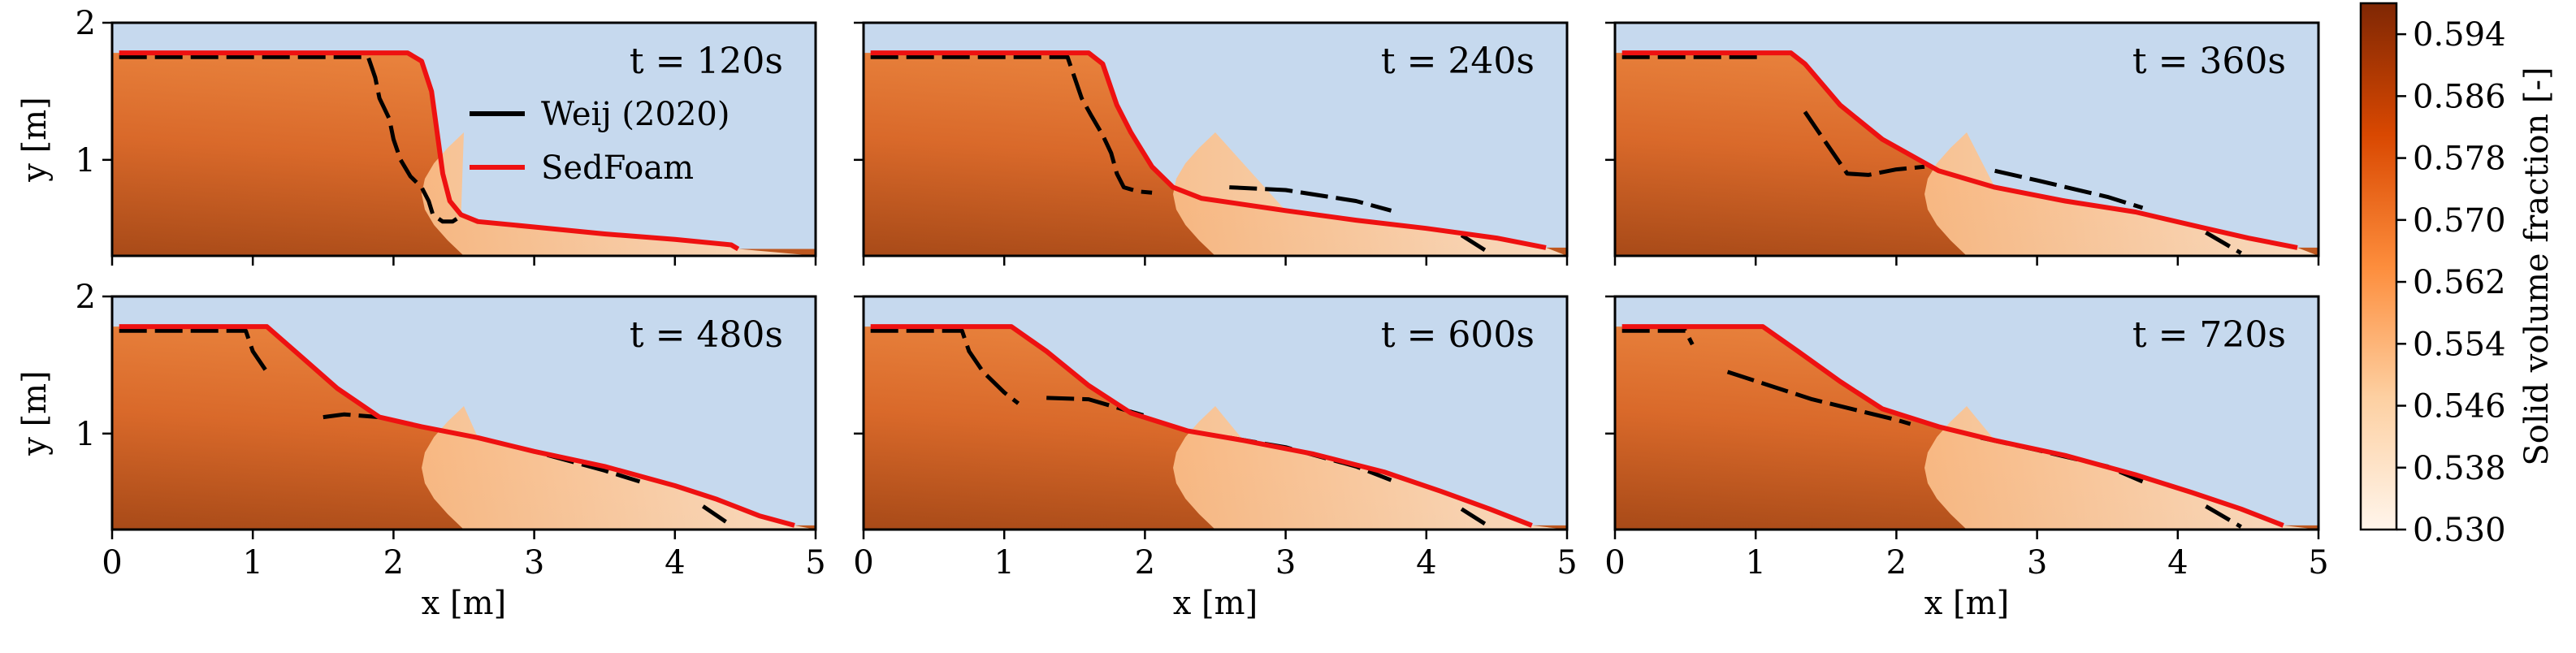  What do you see at coordinates (2459, 530) in the screenshot?
I see `colorbar-tick-label: 0.530` at bounding box center [2459, 530].